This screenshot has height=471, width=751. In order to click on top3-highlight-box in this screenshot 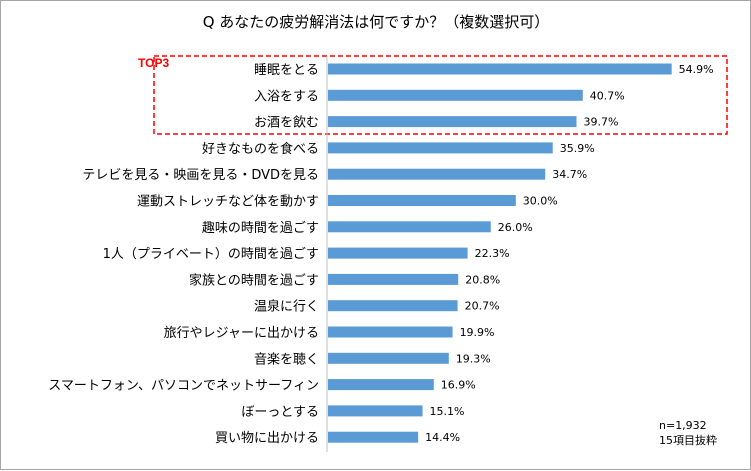, I will do `click(440, 95)`.